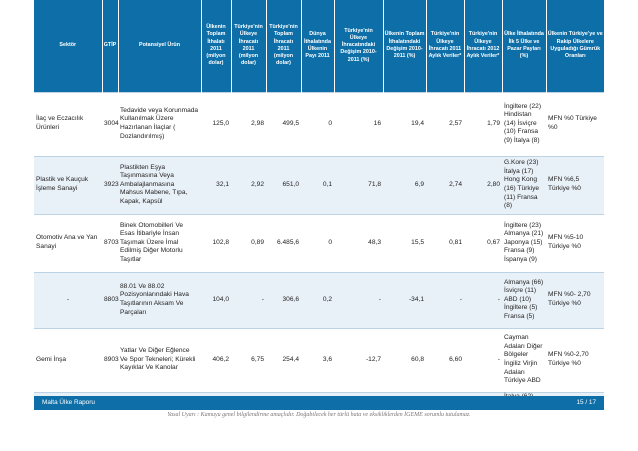 This screenshot has height=451, width=638. What do you see at coordinates (319, 403) in the screenshot?
I see `footer-bar: Malta Ülke Raporu 15 / 17` at bounding box center [319, 403].